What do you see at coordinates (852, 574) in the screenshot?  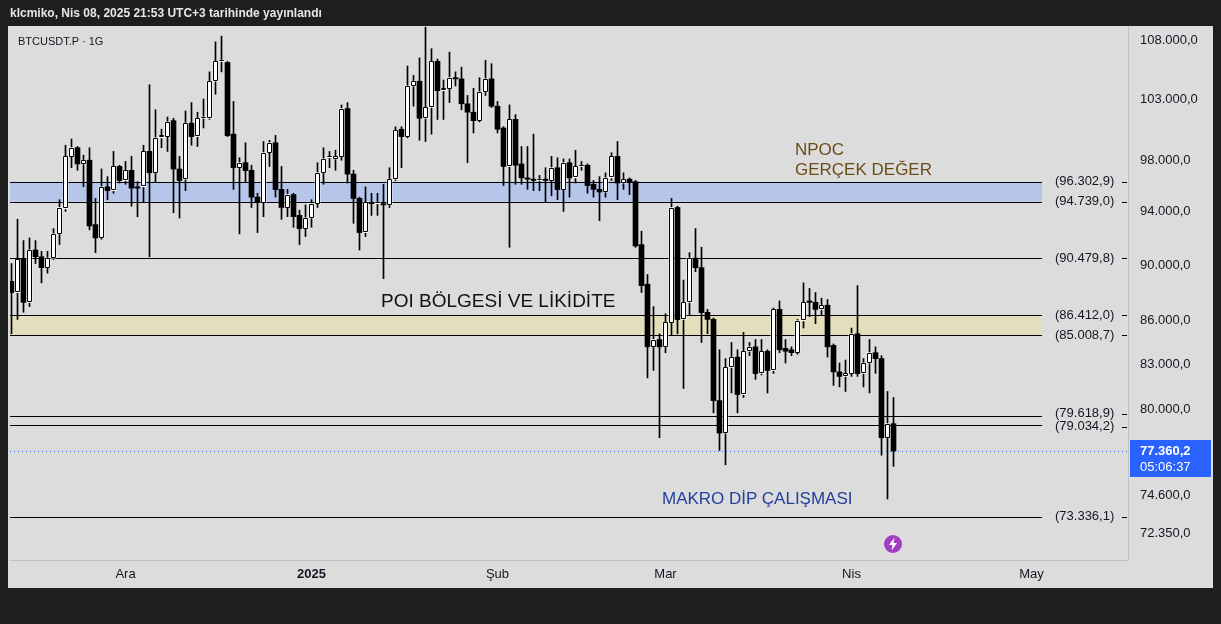 I see `x-tick-label: Nis` at bounding box center [852, 574].